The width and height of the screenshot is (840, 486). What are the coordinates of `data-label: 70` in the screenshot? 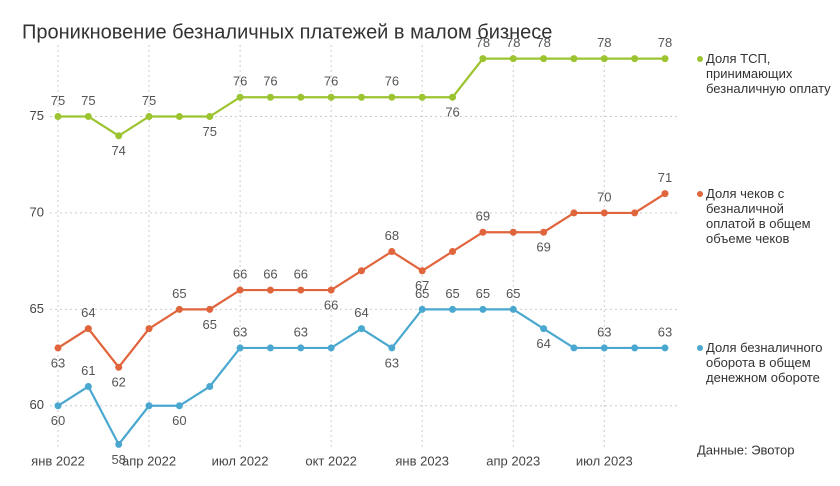 It's located at (604, 196).